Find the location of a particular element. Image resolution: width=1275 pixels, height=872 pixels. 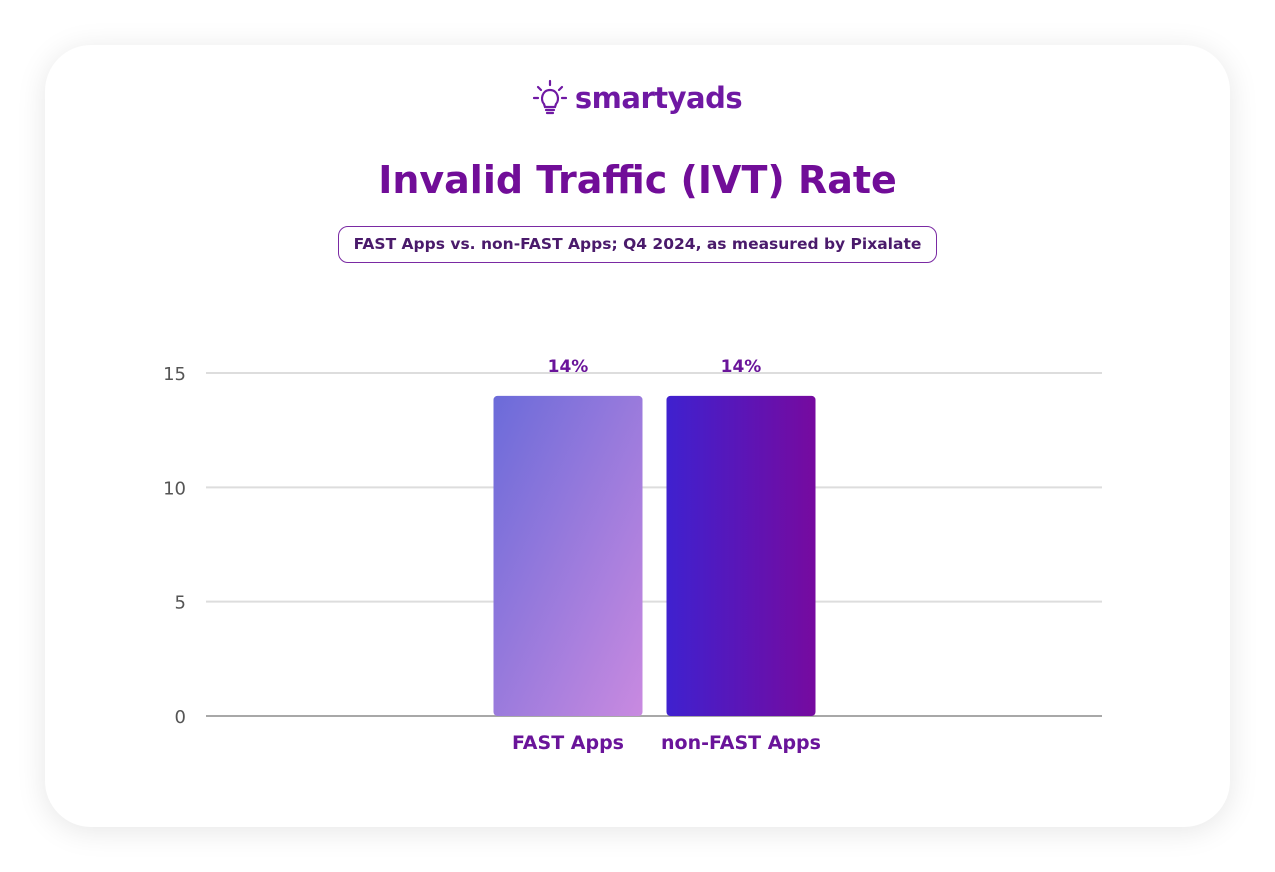

y-tick-label: 5 is located at coordinates (180, 603).